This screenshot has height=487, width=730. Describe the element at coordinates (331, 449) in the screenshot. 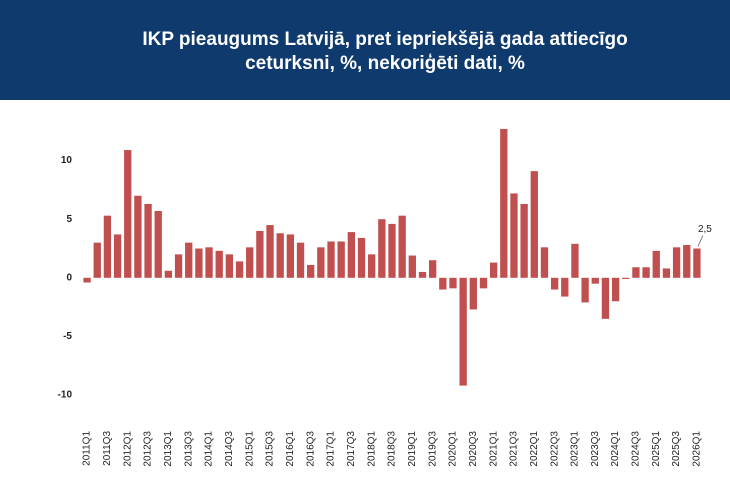

I see `x-tick-label: 2017Q1` at that location.